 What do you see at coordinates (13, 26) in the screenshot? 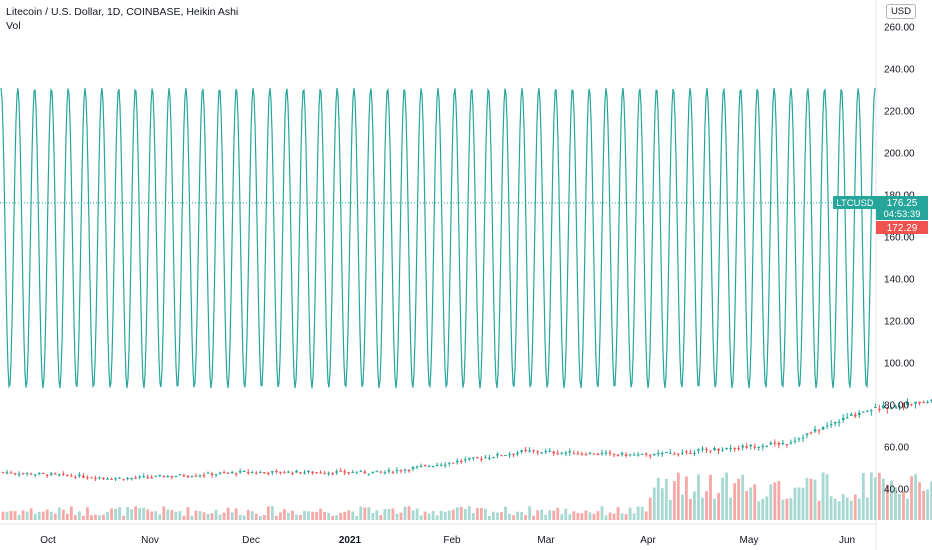
I see `indicator-label: Vol` at bounding box center [13, 26].